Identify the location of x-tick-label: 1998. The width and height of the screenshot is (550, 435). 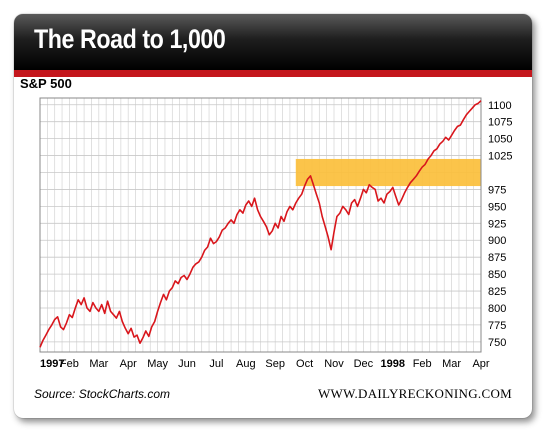
(393, 364).